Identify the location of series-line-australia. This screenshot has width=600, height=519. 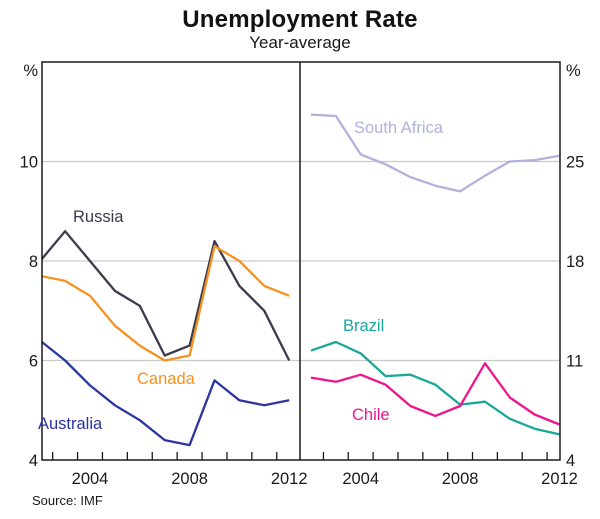
(166, 393).